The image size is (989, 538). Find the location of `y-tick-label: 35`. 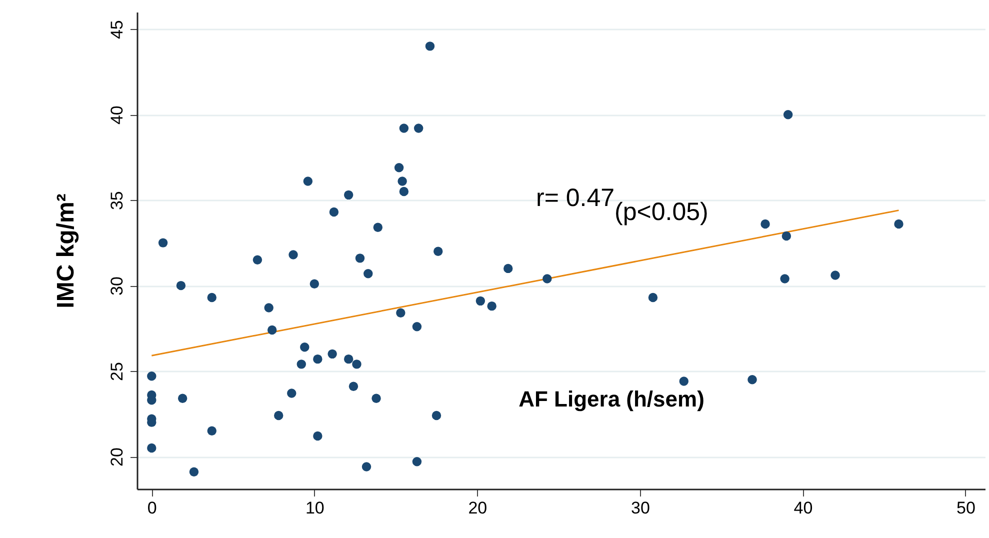

y-tick-label: 35 is located at coordinates (117, 200).